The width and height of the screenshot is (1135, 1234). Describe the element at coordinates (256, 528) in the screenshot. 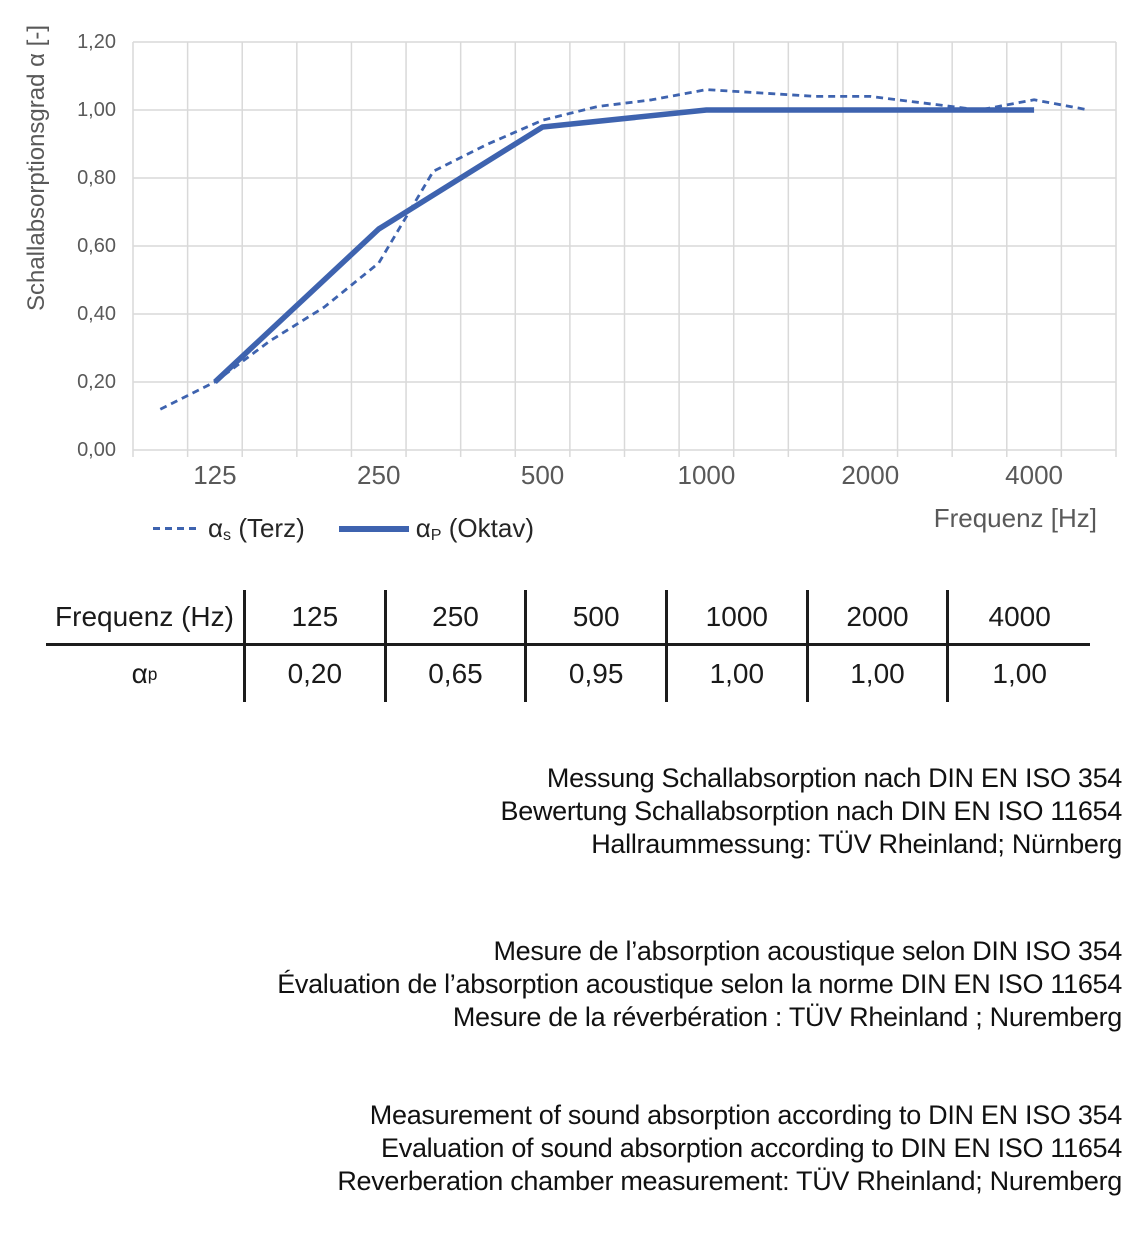

I see `legend-label-alpha-s: αs (Terz)` at that location.